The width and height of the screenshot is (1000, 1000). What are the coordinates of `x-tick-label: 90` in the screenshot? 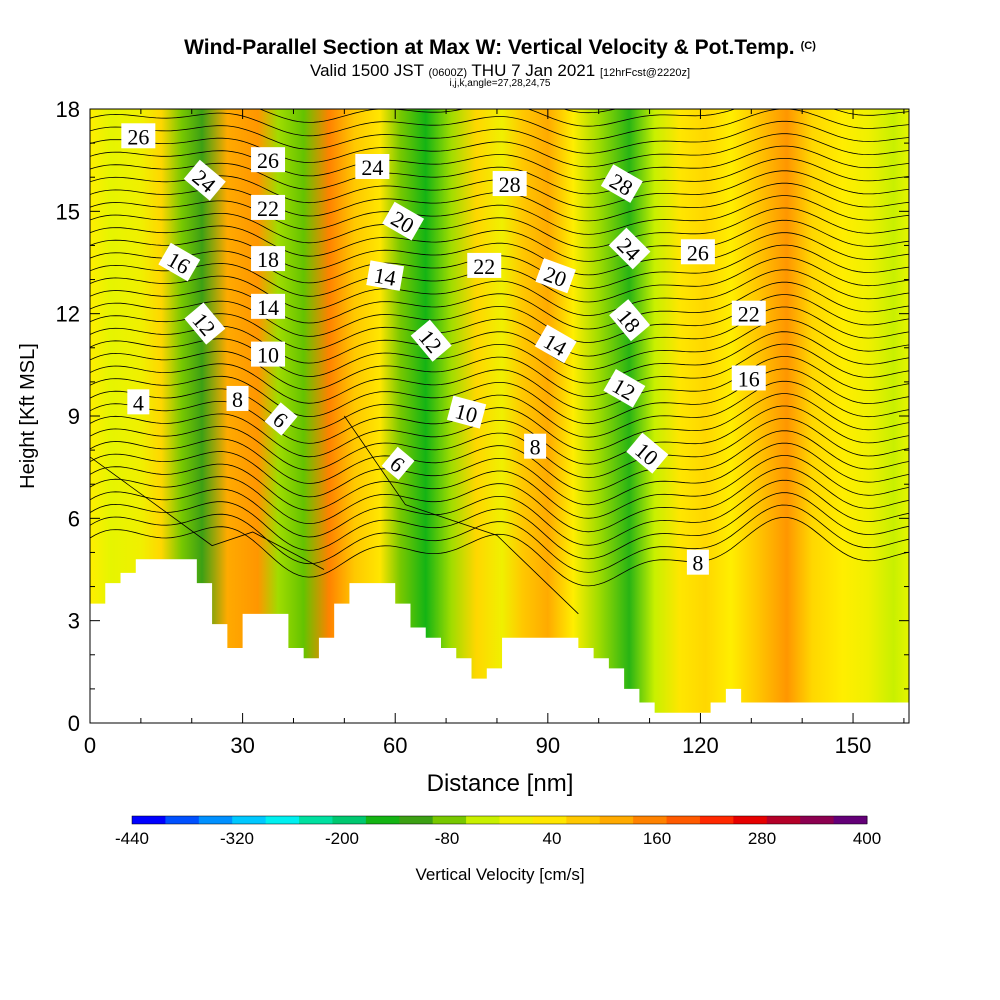 It's located at (548, 745).